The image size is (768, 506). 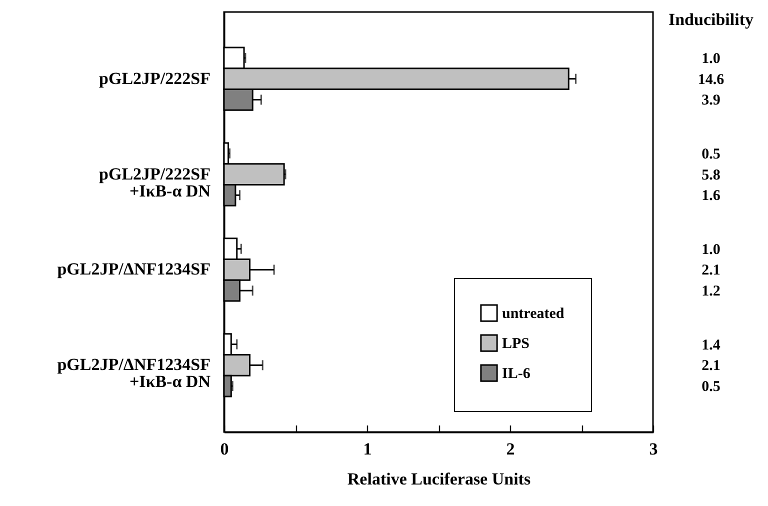 I want to click on x-axis-title: Relative Luciferase Units, so click(x=439, y=479).